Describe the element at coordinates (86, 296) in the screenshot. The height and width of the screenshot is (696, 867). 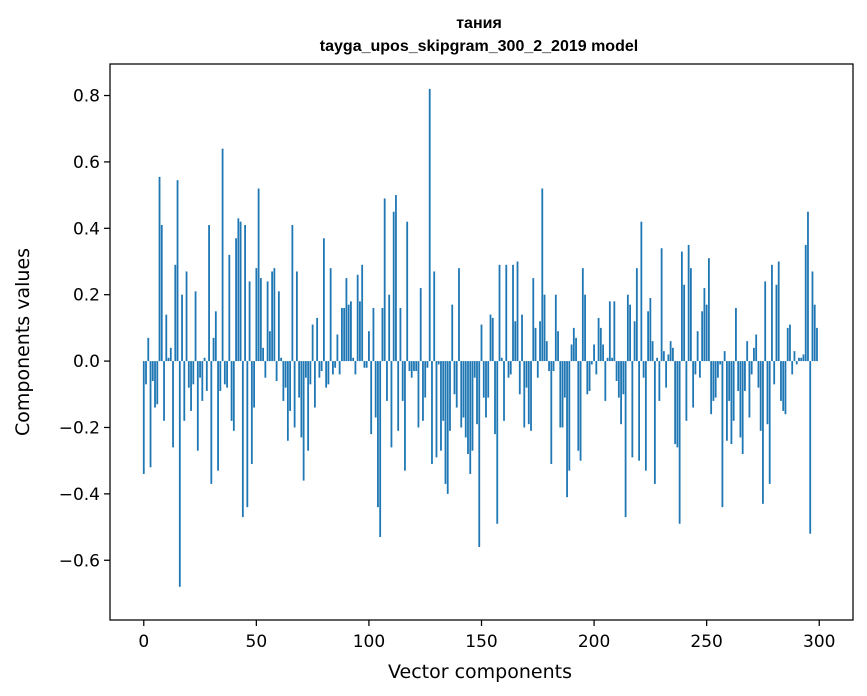
I see `y-tick-label: 0.2` at that location.